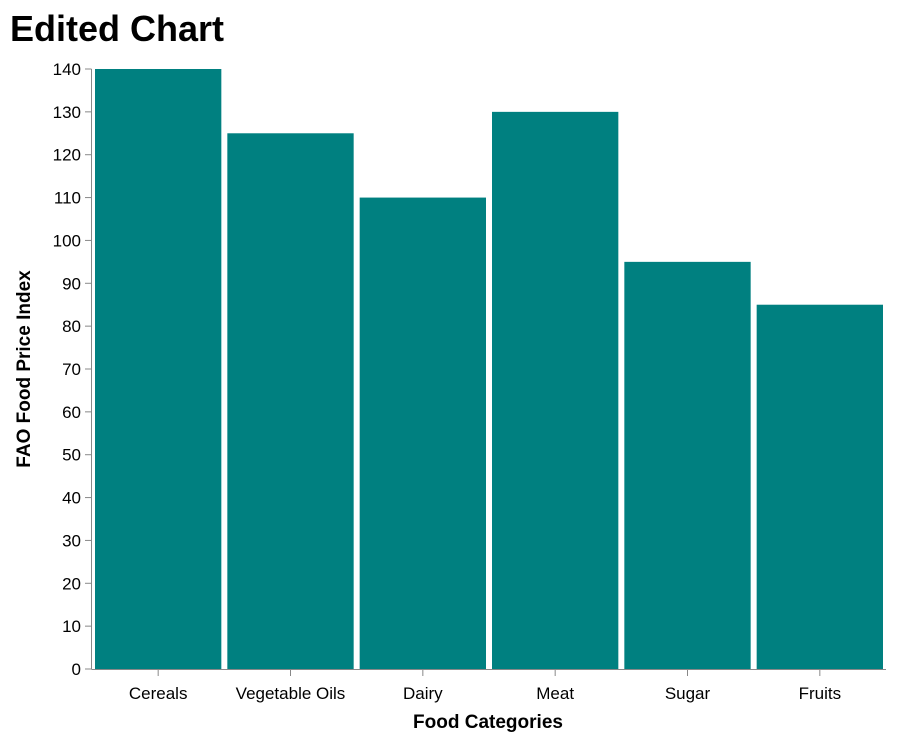 Image resolution: width=898 pixels, height=747 pixels. I want to click on y-tick-label: 120, so click(67, 155).